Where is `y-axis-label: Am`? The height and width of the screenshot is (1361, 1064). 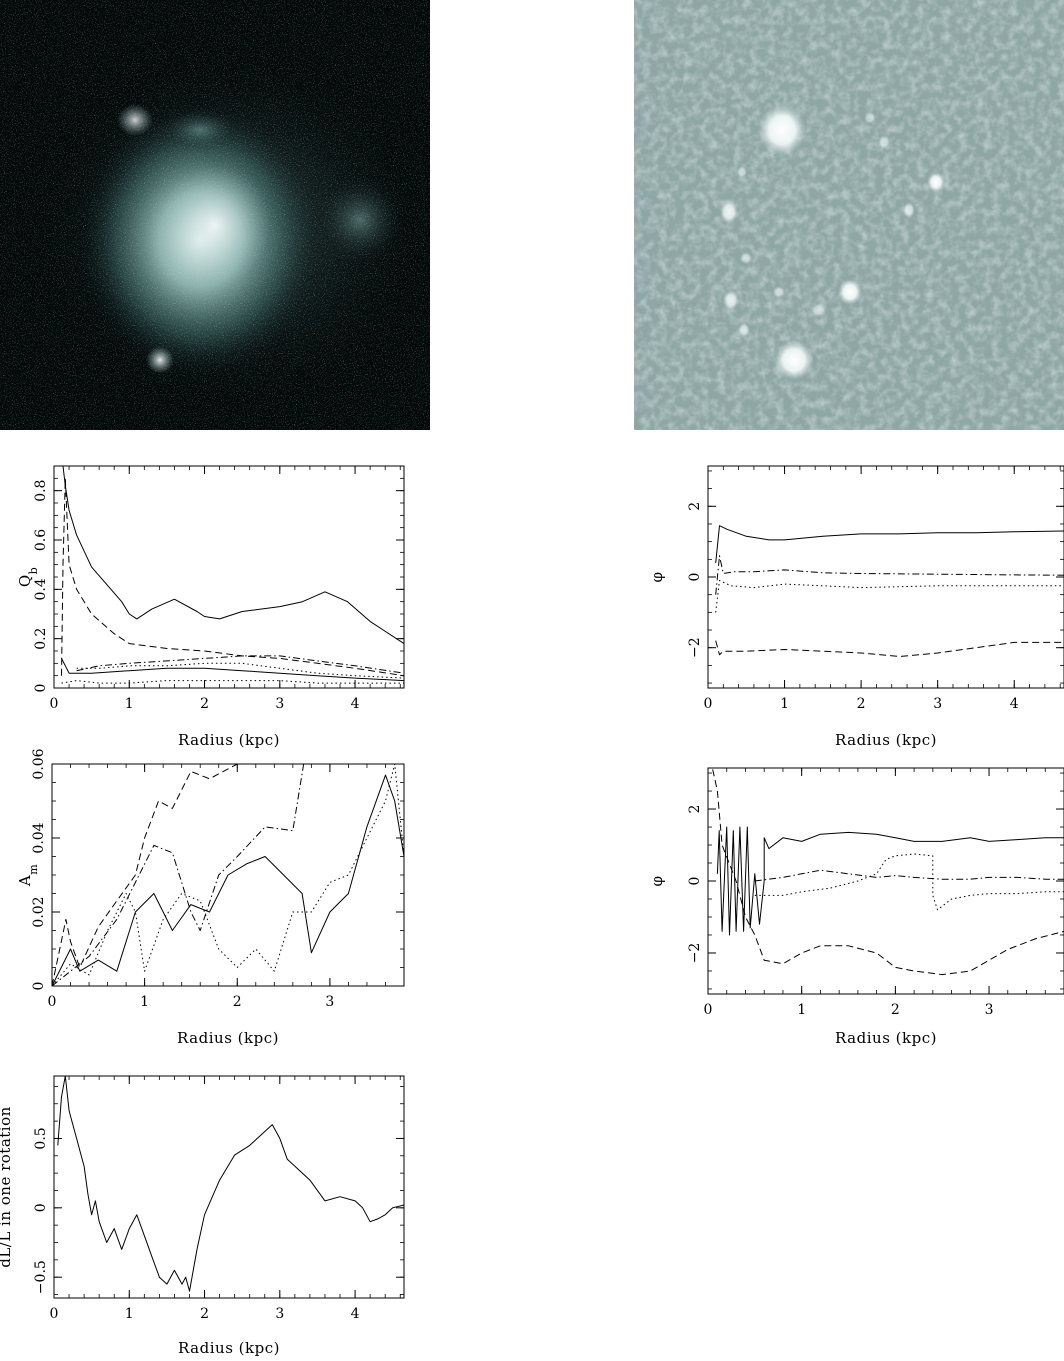
y-axis-label: Am is located at coordinates (28, 875).